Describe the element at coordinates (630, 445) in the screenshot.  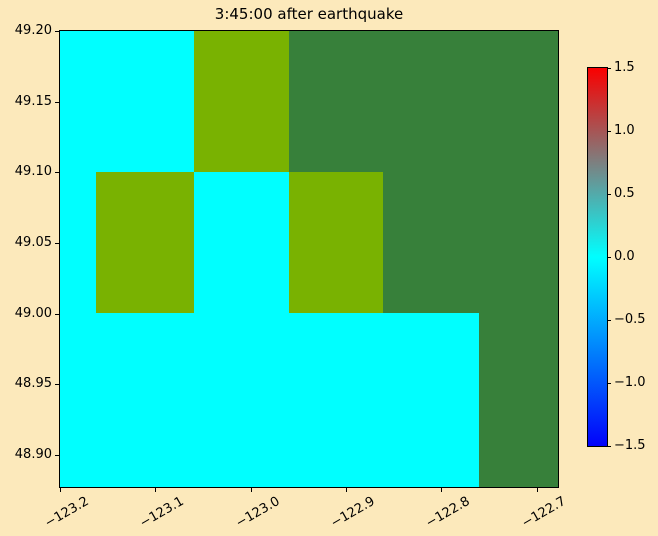
I see `colorbar-tick-label: −1.5` at that location.